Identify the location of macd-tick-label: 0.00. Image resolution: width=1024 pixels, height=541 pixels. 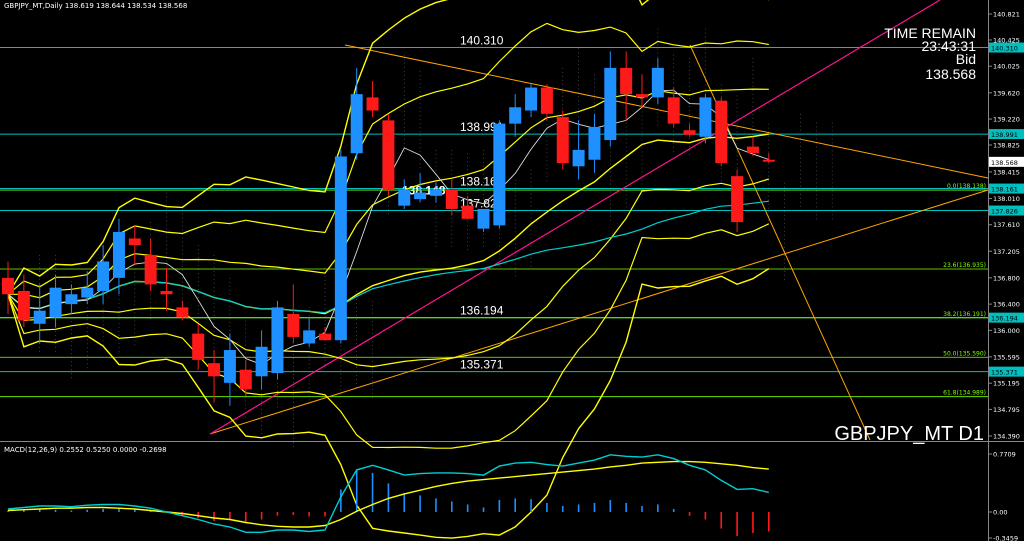
(1000, 512).